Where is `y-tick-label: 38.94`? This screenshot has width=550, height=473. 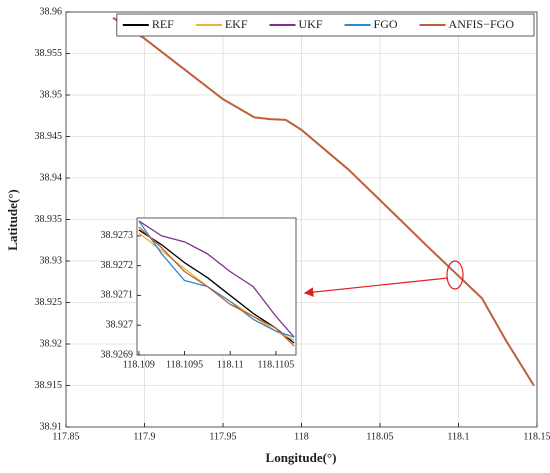 y-tick-label: 38.94 is located at coordinates (51, 177).